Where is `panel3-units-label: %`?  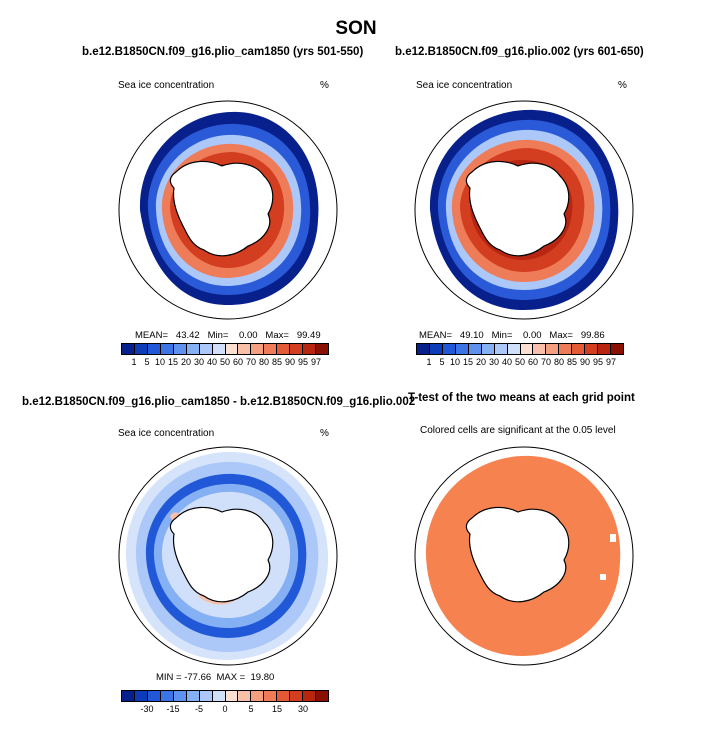 panel3-units-label: % is located at coordinates (324, 433).